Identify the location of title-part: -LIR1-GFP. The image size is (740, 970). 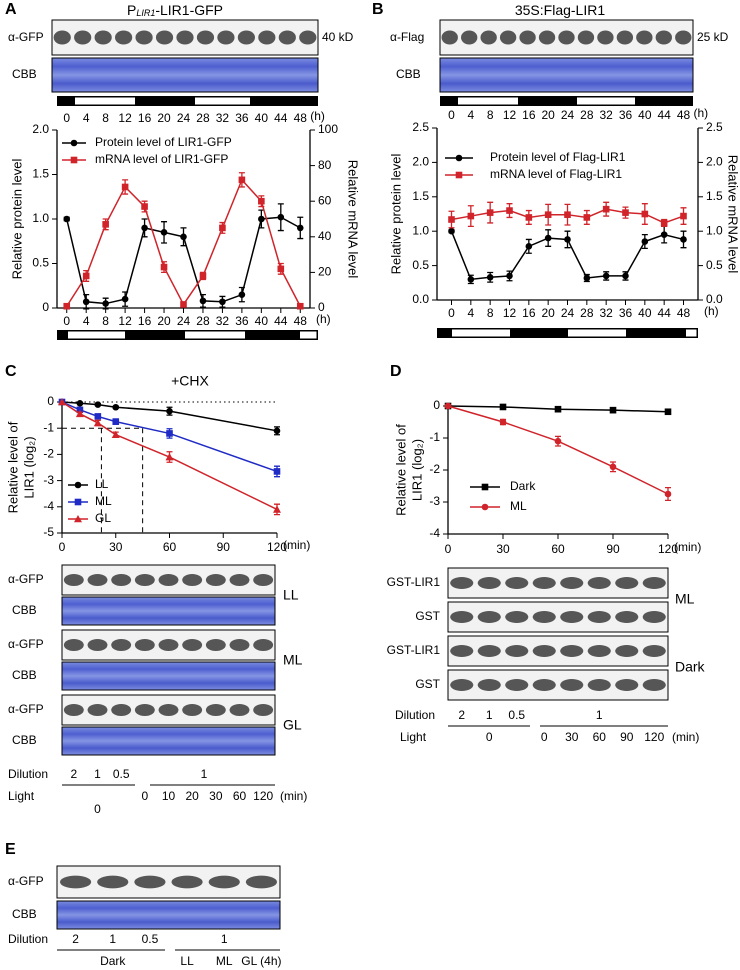
(189, 10).